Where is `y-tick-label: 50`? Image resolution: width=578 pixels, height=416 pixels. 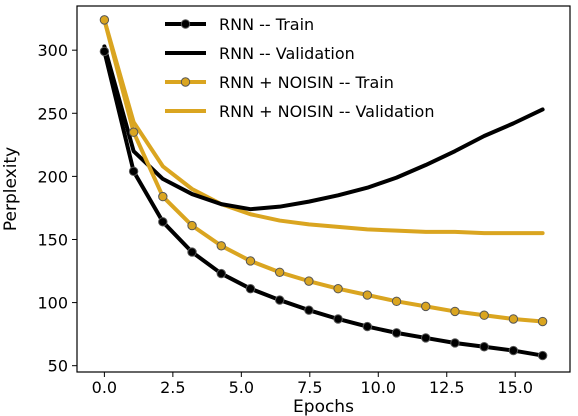 y-tick-label: 50 is located at coordinates (58, 366).